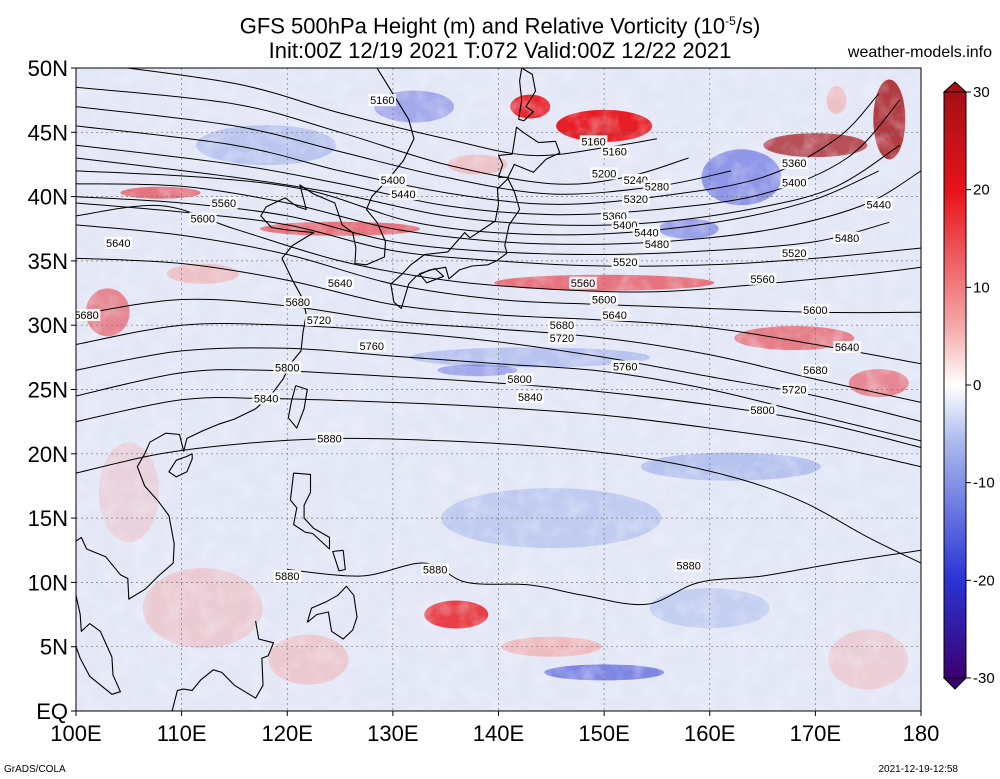 This screenshot has height=779, width=1000. I want to click on contour-label-36: 5760, so click(371, 346).